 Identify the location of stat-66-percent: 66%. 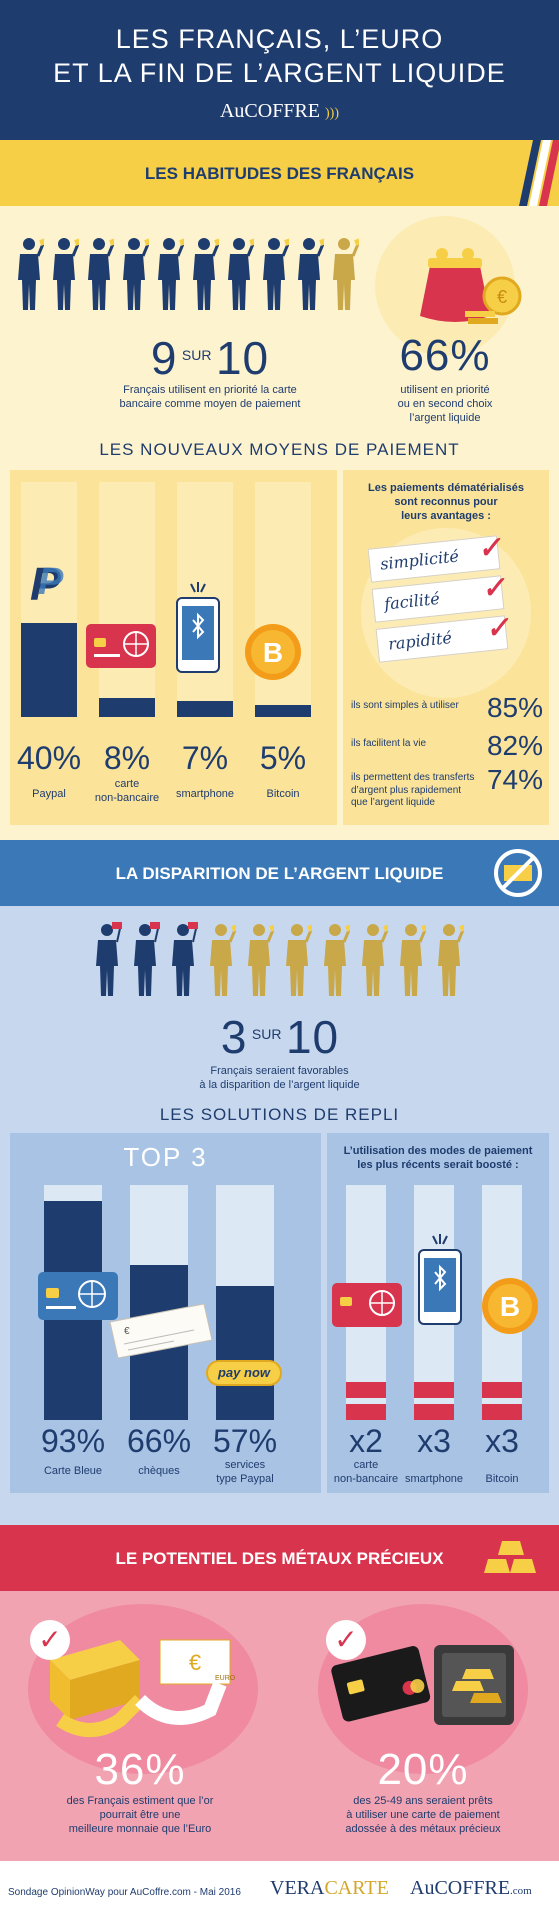
(445, 355).